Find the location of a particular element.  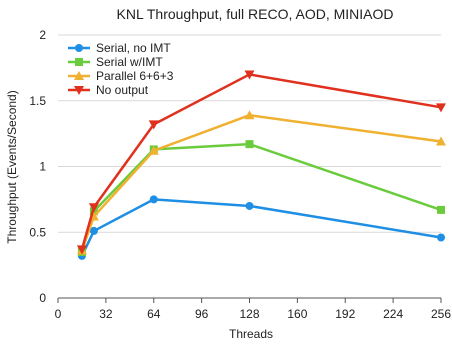

x-tick-label: 32 is located at coordinates (106, 314).